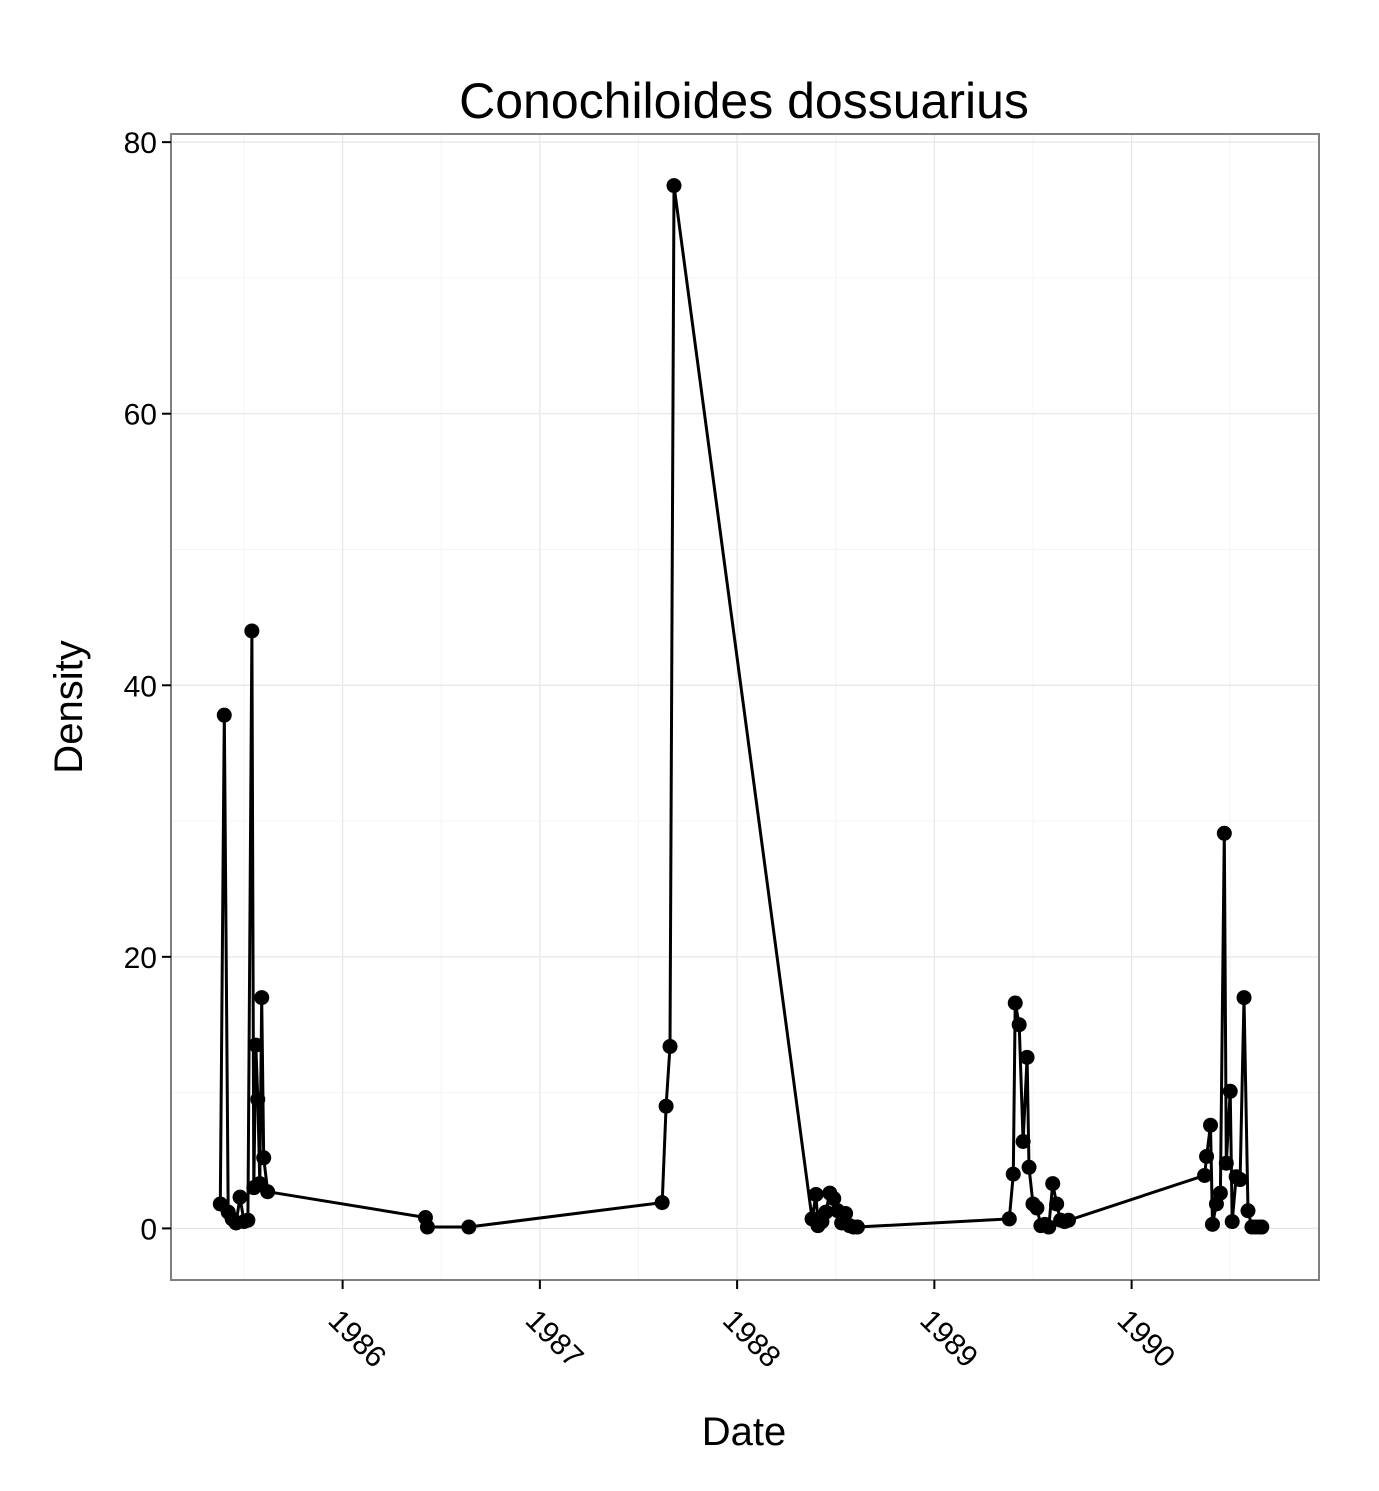  Describe the element at coordinates (140, 415) in the screenshot. I see `y-tick-label: 60` at that location.